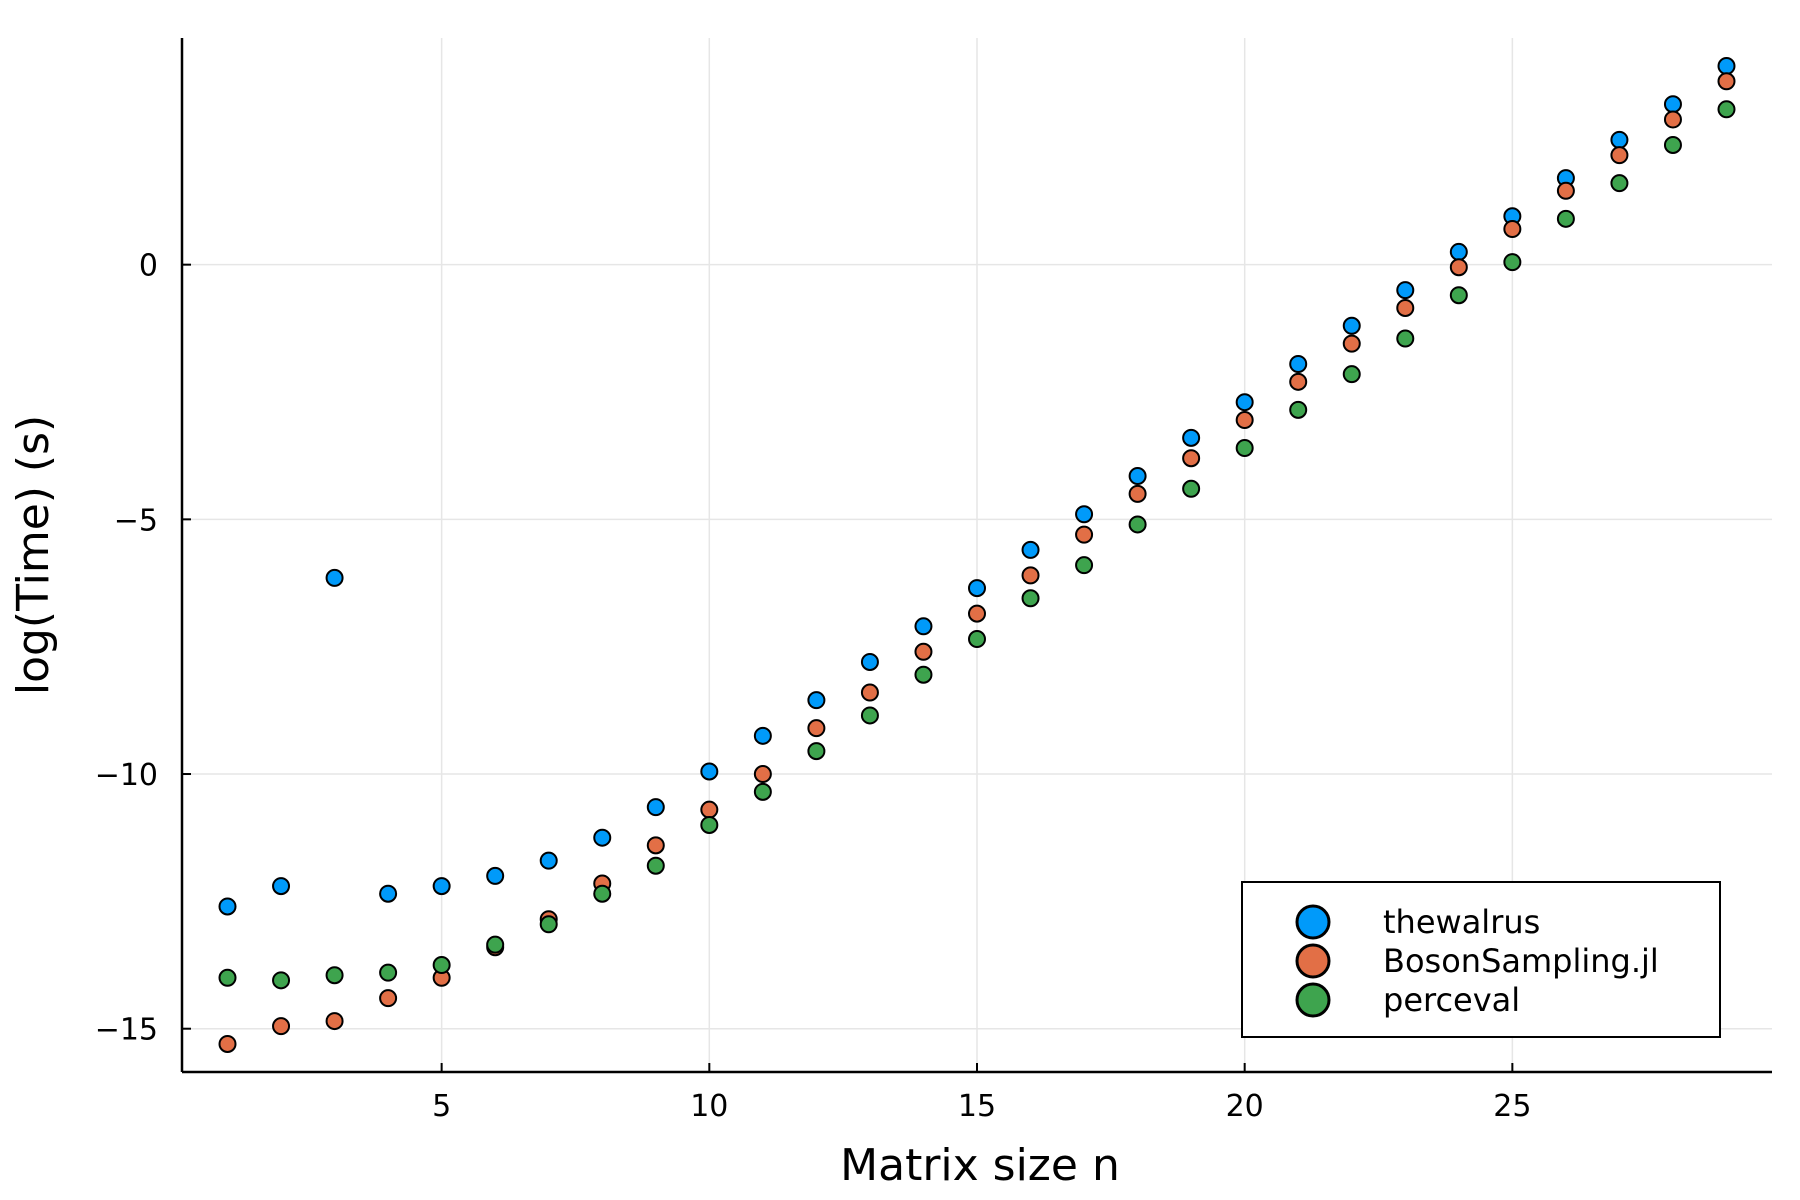  What do you see at coordinates (1512, 1106) in the screenshot?
I see `x-tick-label: 25` at bounding box center [1512, 1106].